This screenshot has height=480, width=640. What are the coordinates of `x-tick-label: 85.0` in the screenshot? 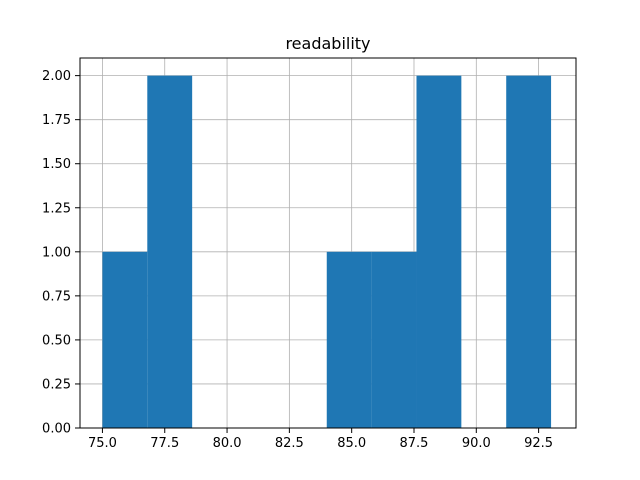 It's located at (351, 443).